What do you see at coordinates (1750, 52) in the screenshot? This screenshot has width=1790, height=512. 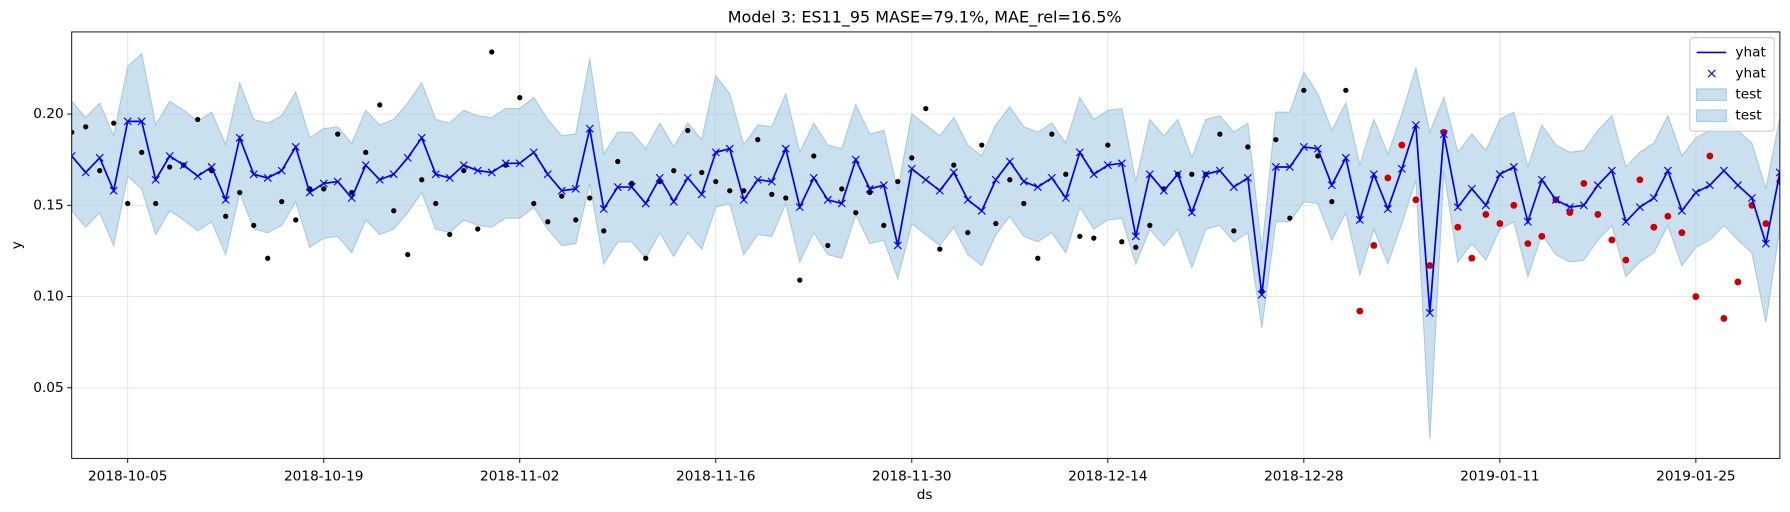 I see `legend-label: yhat` at bounding box center [1750, 52].